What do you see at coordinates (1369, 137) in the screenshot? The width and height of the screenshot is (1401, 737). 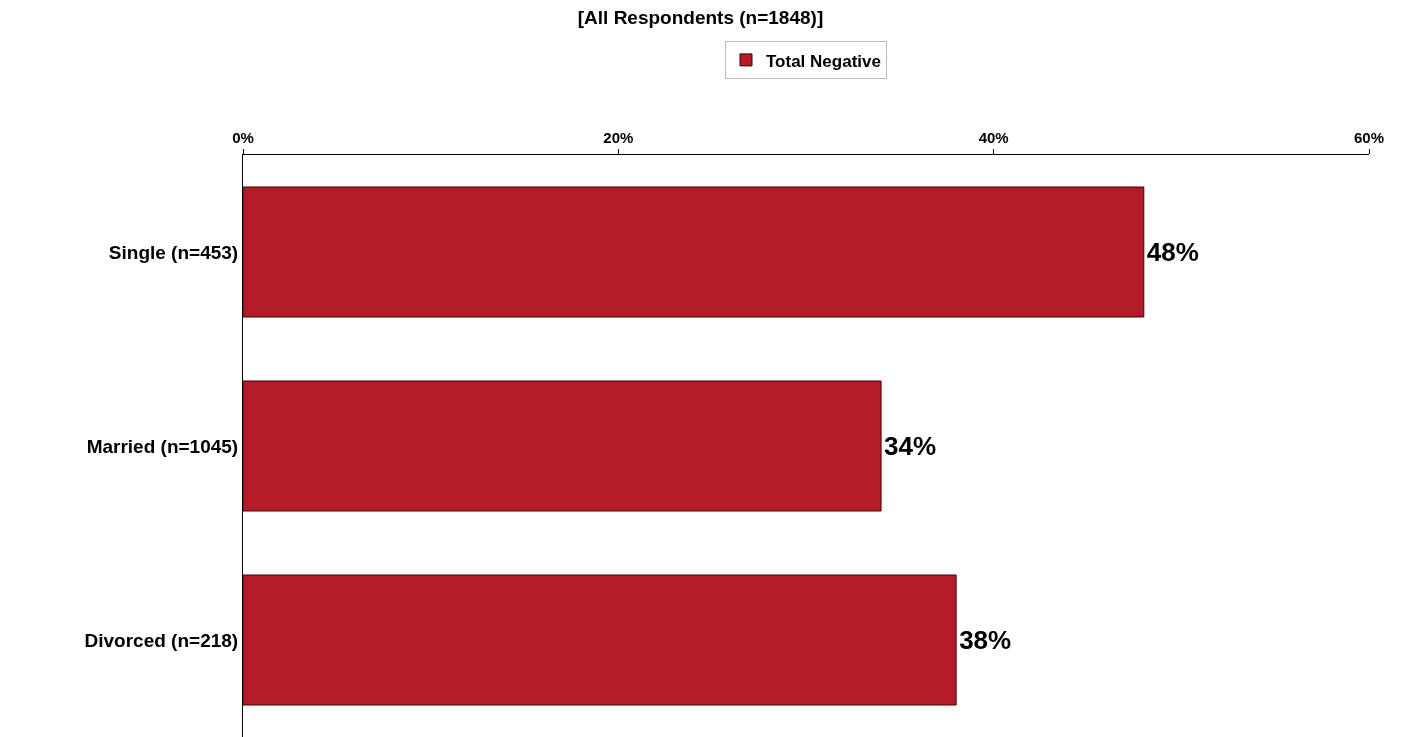 I see `x-tick-label: 60%` at bounding box center [1369, 137].